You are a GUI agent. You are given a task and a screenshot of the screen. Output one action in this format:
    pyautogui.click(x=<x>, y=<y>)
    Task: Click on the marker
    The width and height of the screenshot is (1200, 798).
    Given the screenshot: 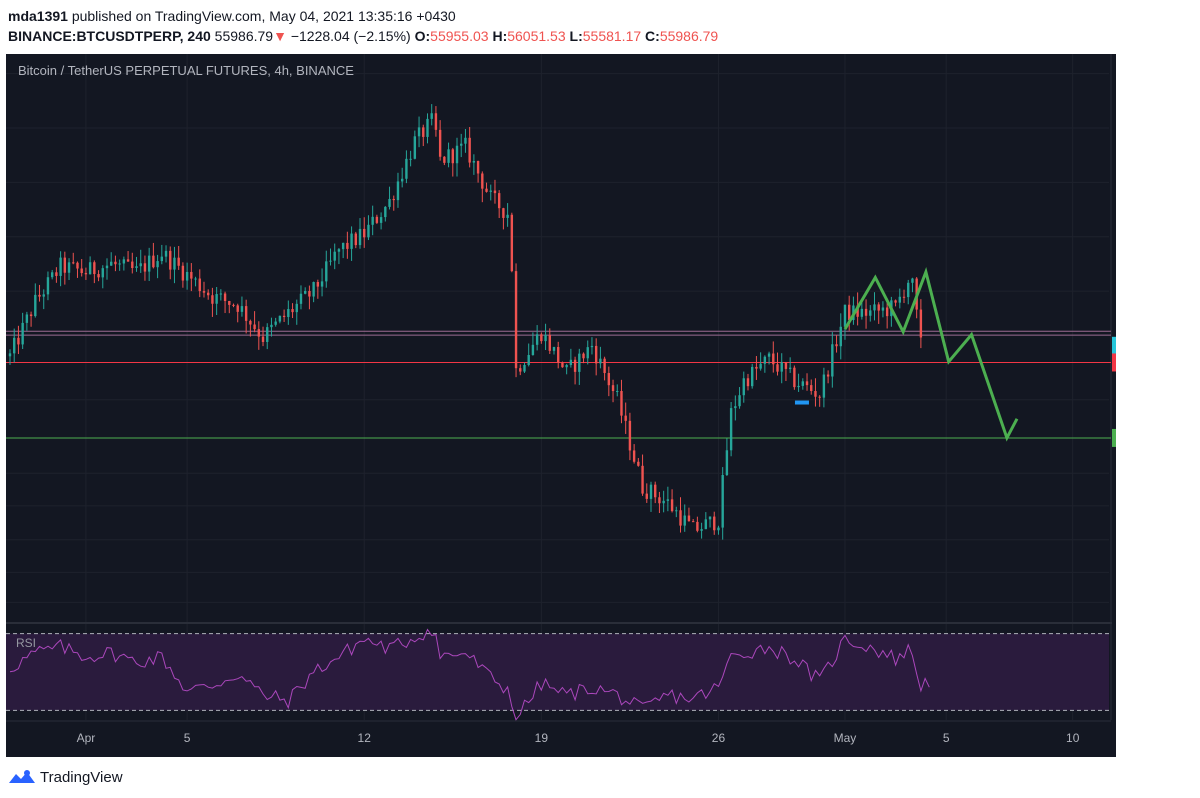 What is the action you would take?
    pyautogui.click(x=801, y=402)
    